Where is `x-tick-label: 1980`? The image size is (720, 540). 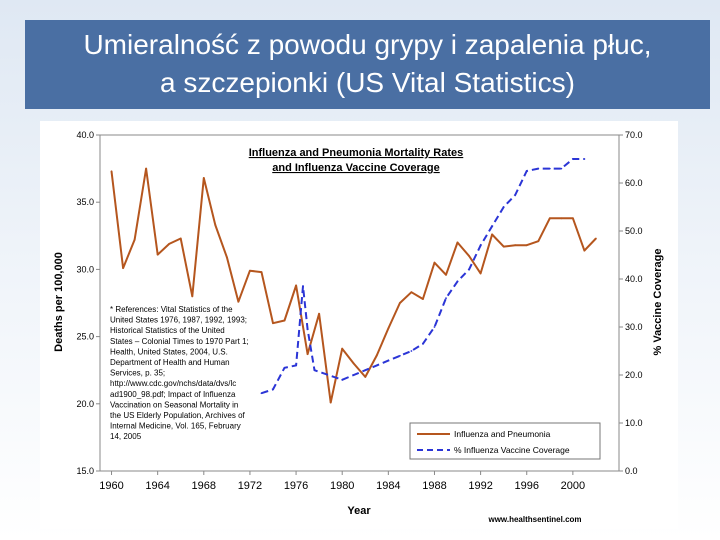
x-tick-label: 1980 is located at coordinates (342, 486).